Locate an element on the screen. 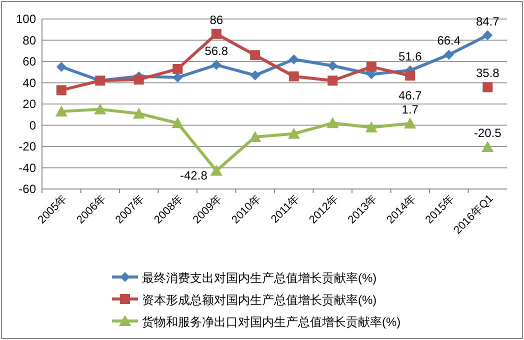  legend-label: 资本形成总额对国内生产总值增长贡献率(%) is located at coordinates (259, 300).